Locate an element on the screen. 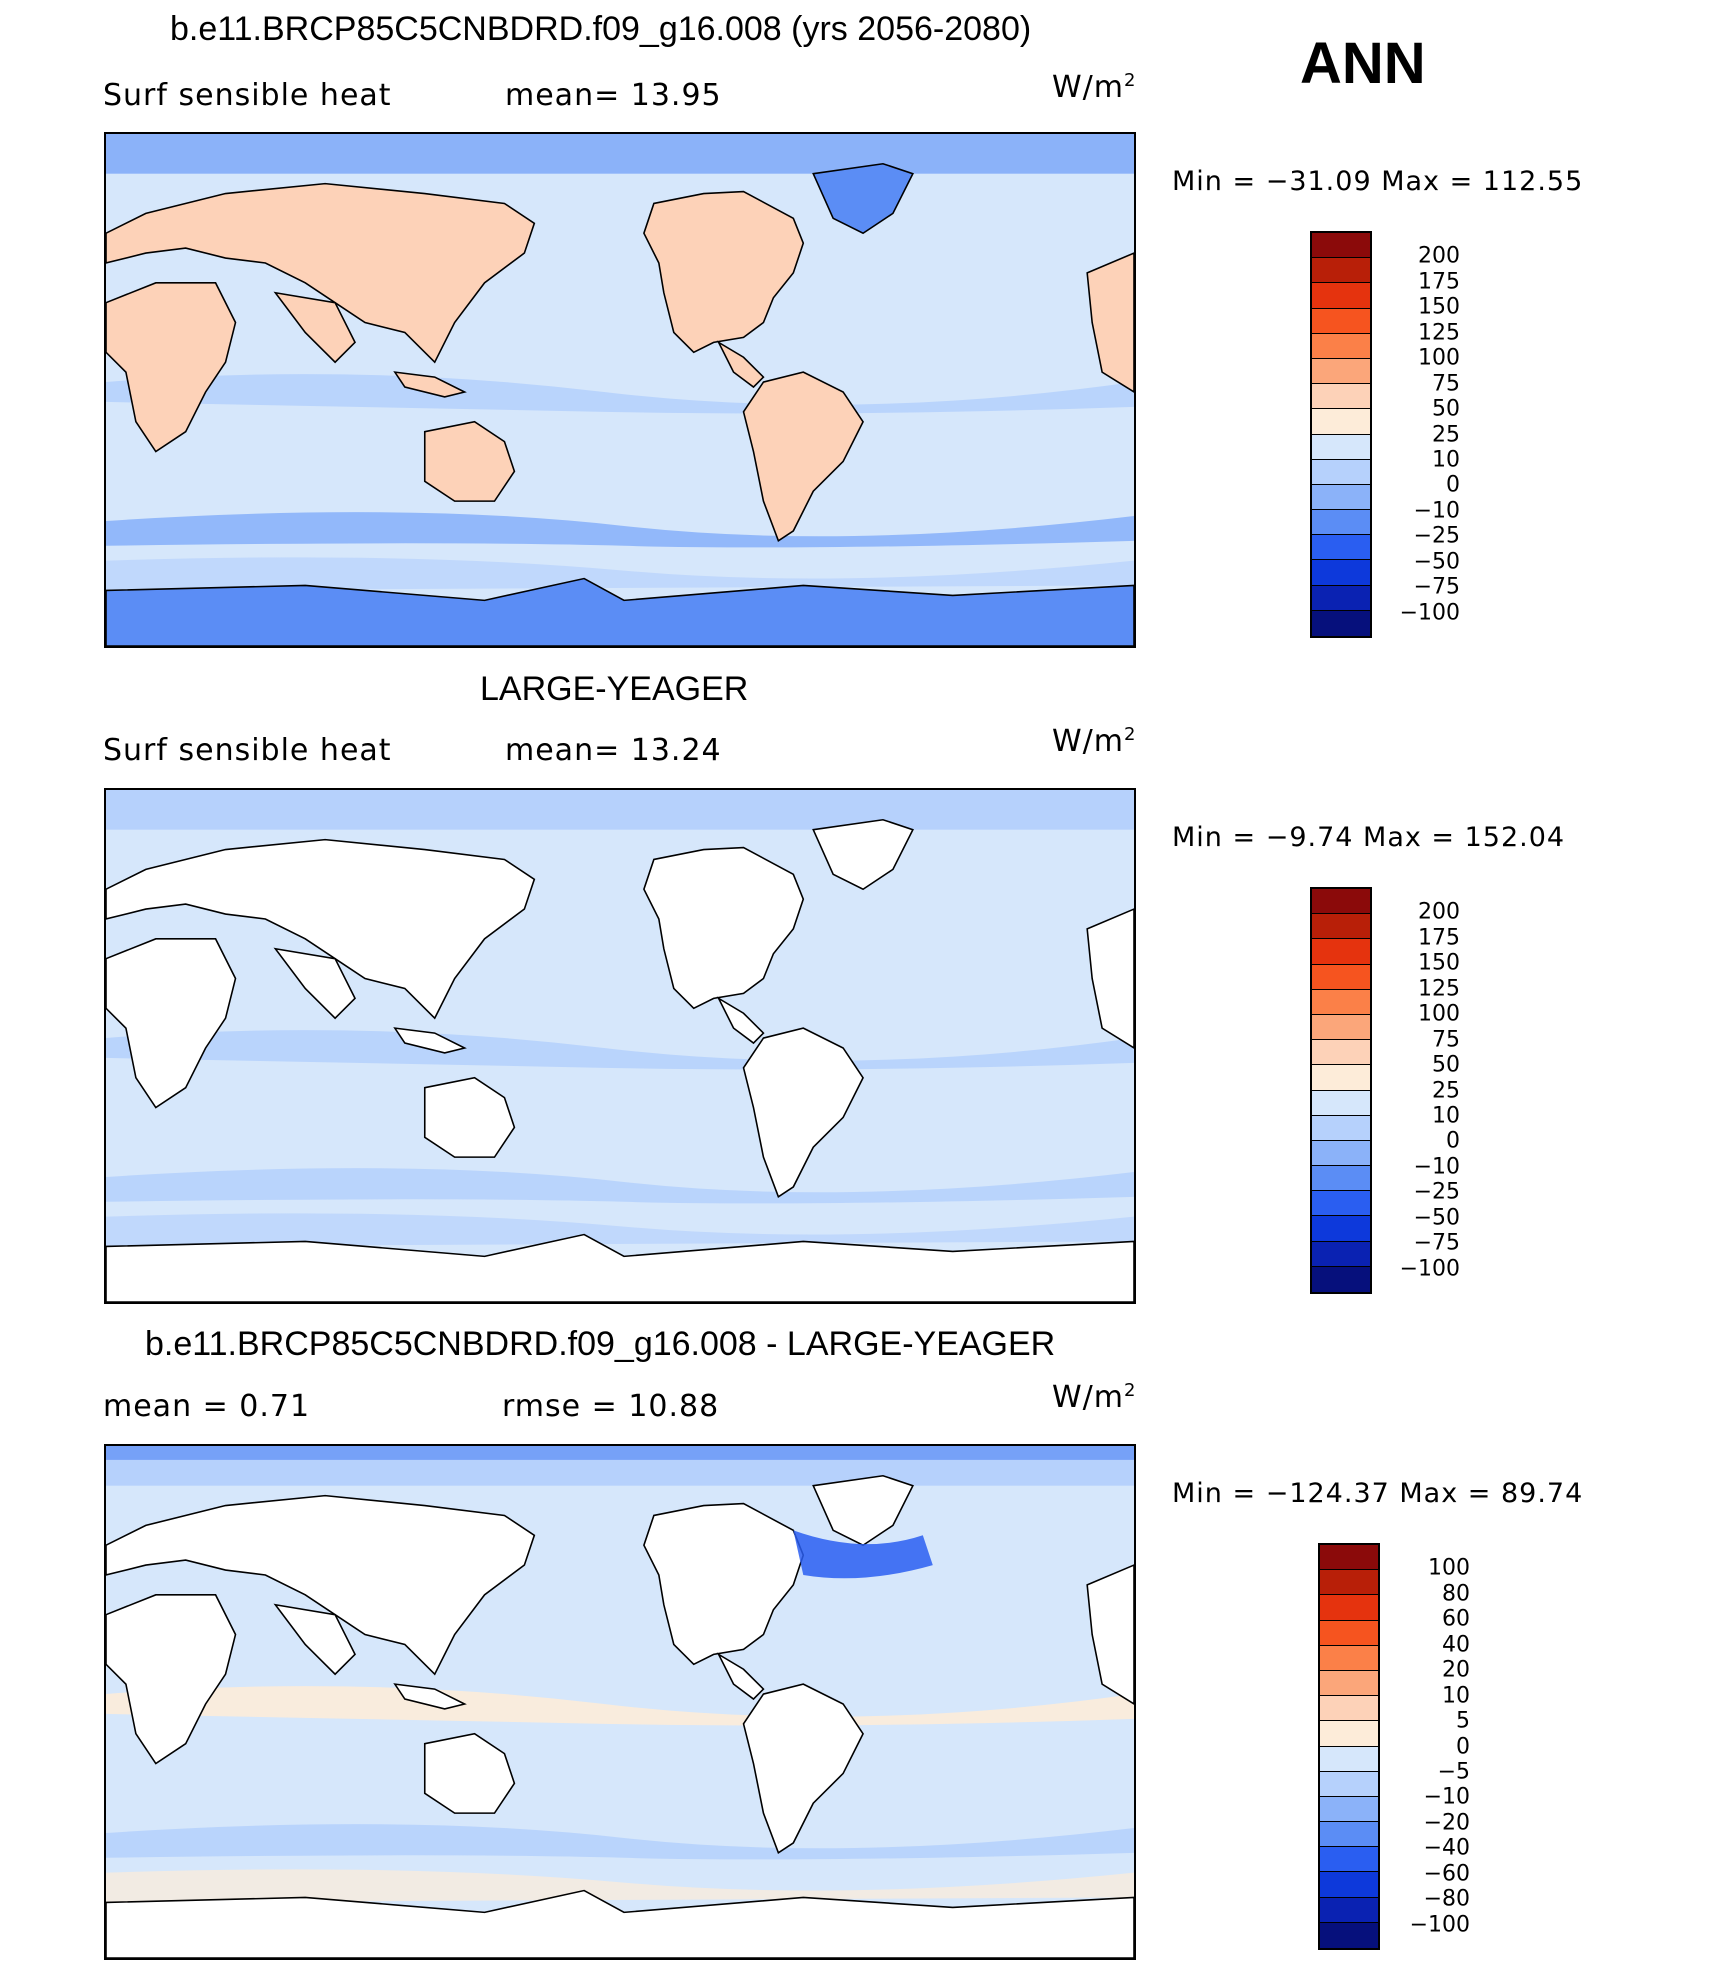  colorbar-tick-label: 5 is located at coordinates (1463, 1721).